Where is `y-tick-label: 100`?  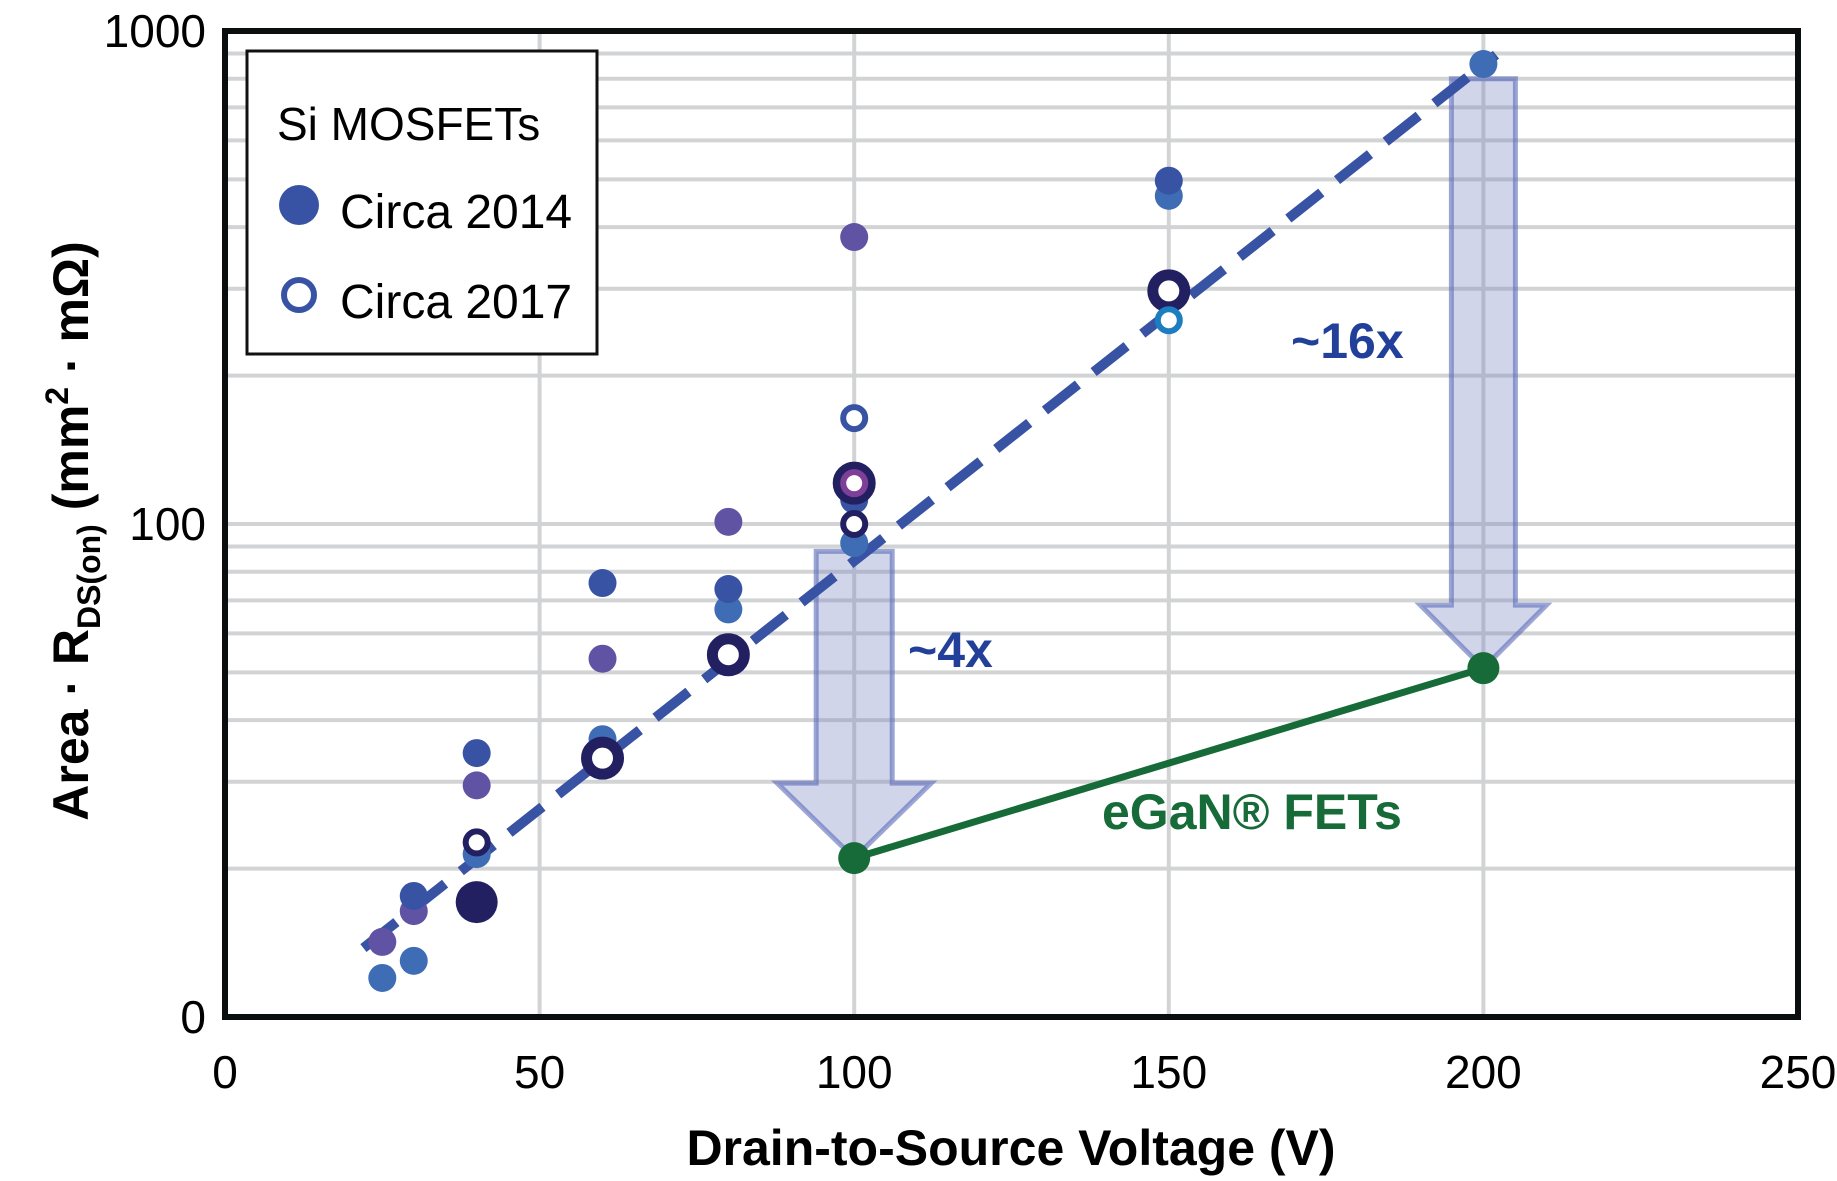
y-tick-label: 100 is located at coordinates (167, 524).